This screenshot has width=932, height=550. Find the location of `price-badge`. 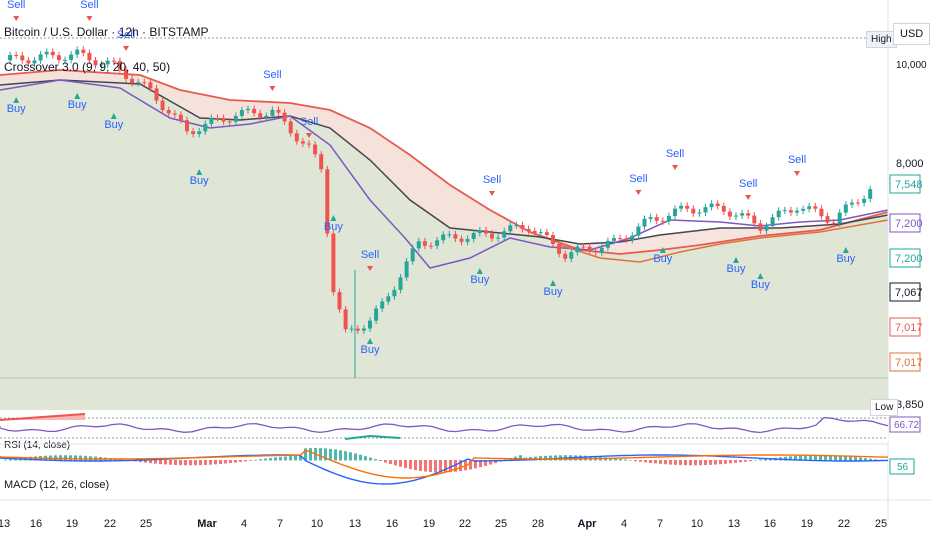

price-badge is located at coordinates (905, 292).